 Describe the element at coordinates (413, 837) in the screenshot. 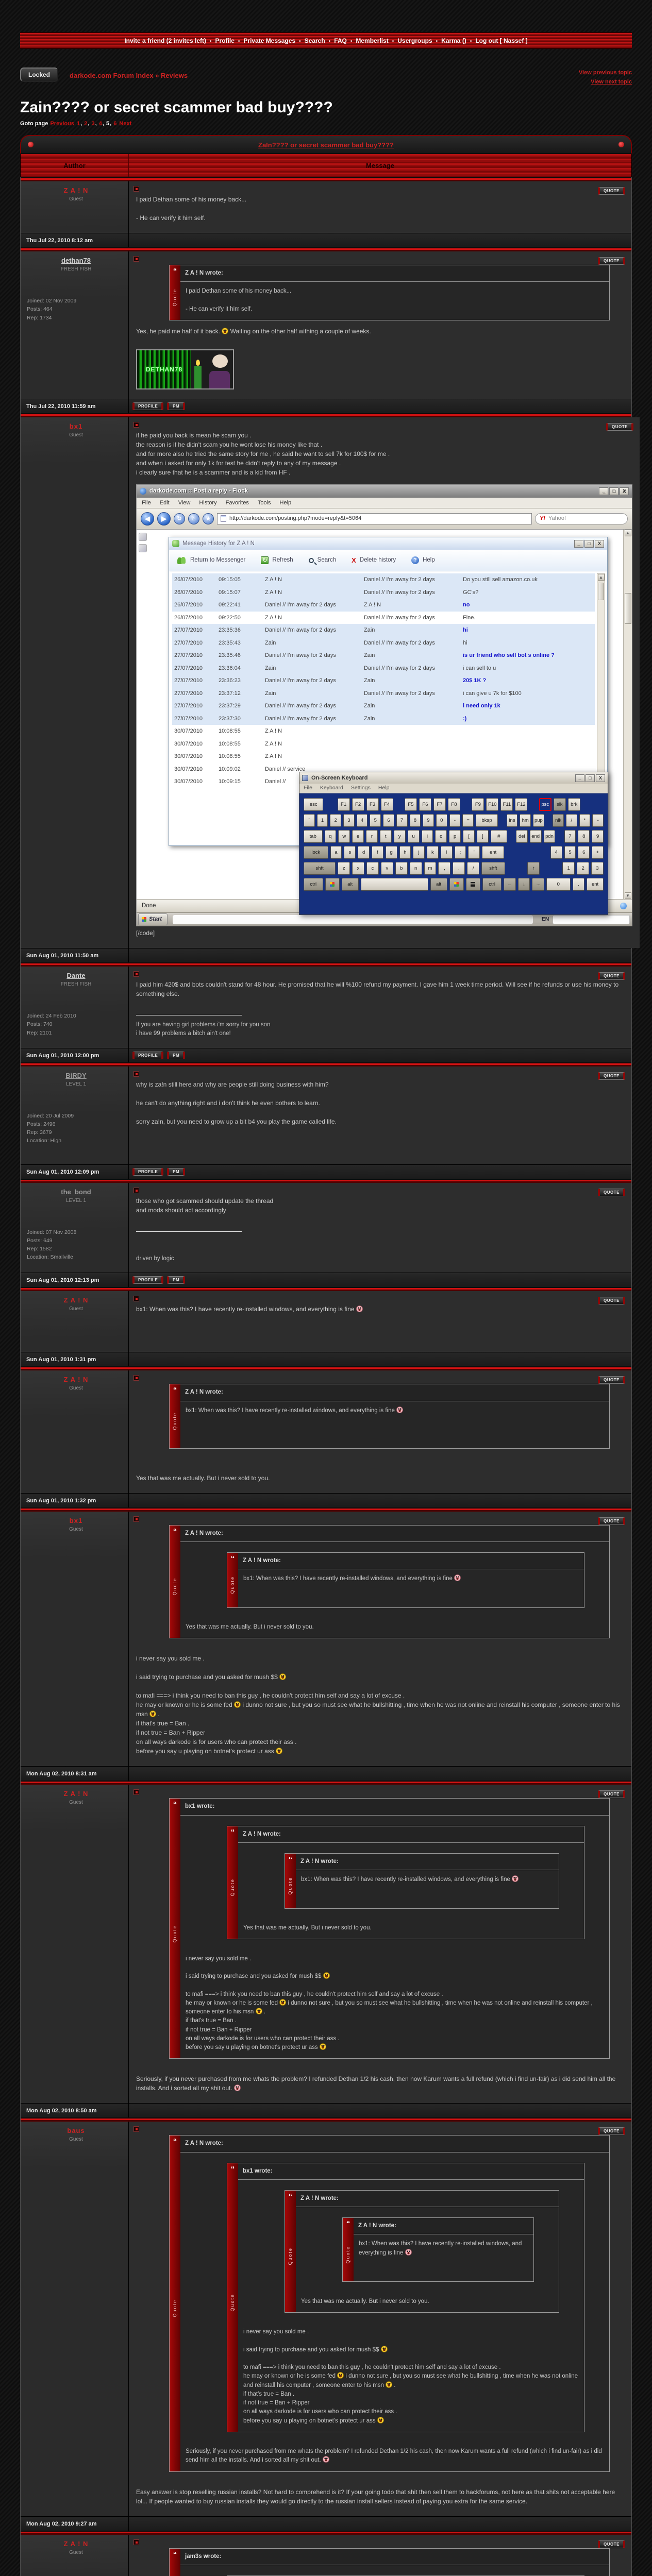

I see `key-u: u` at that location.